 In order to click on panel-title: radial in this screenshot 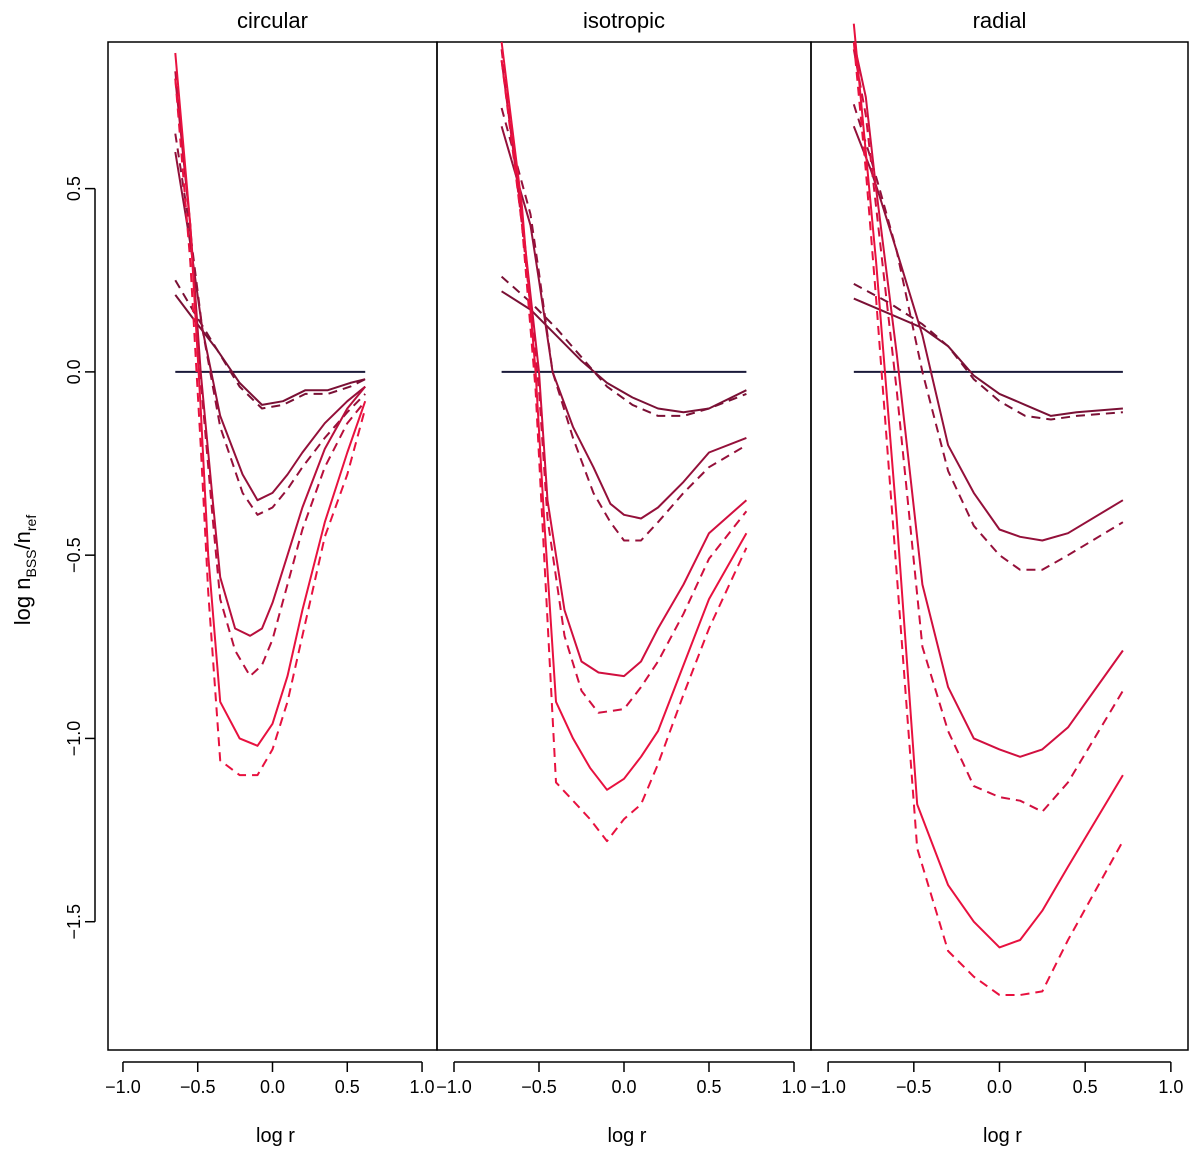, I will do `click(1000, 20)`.